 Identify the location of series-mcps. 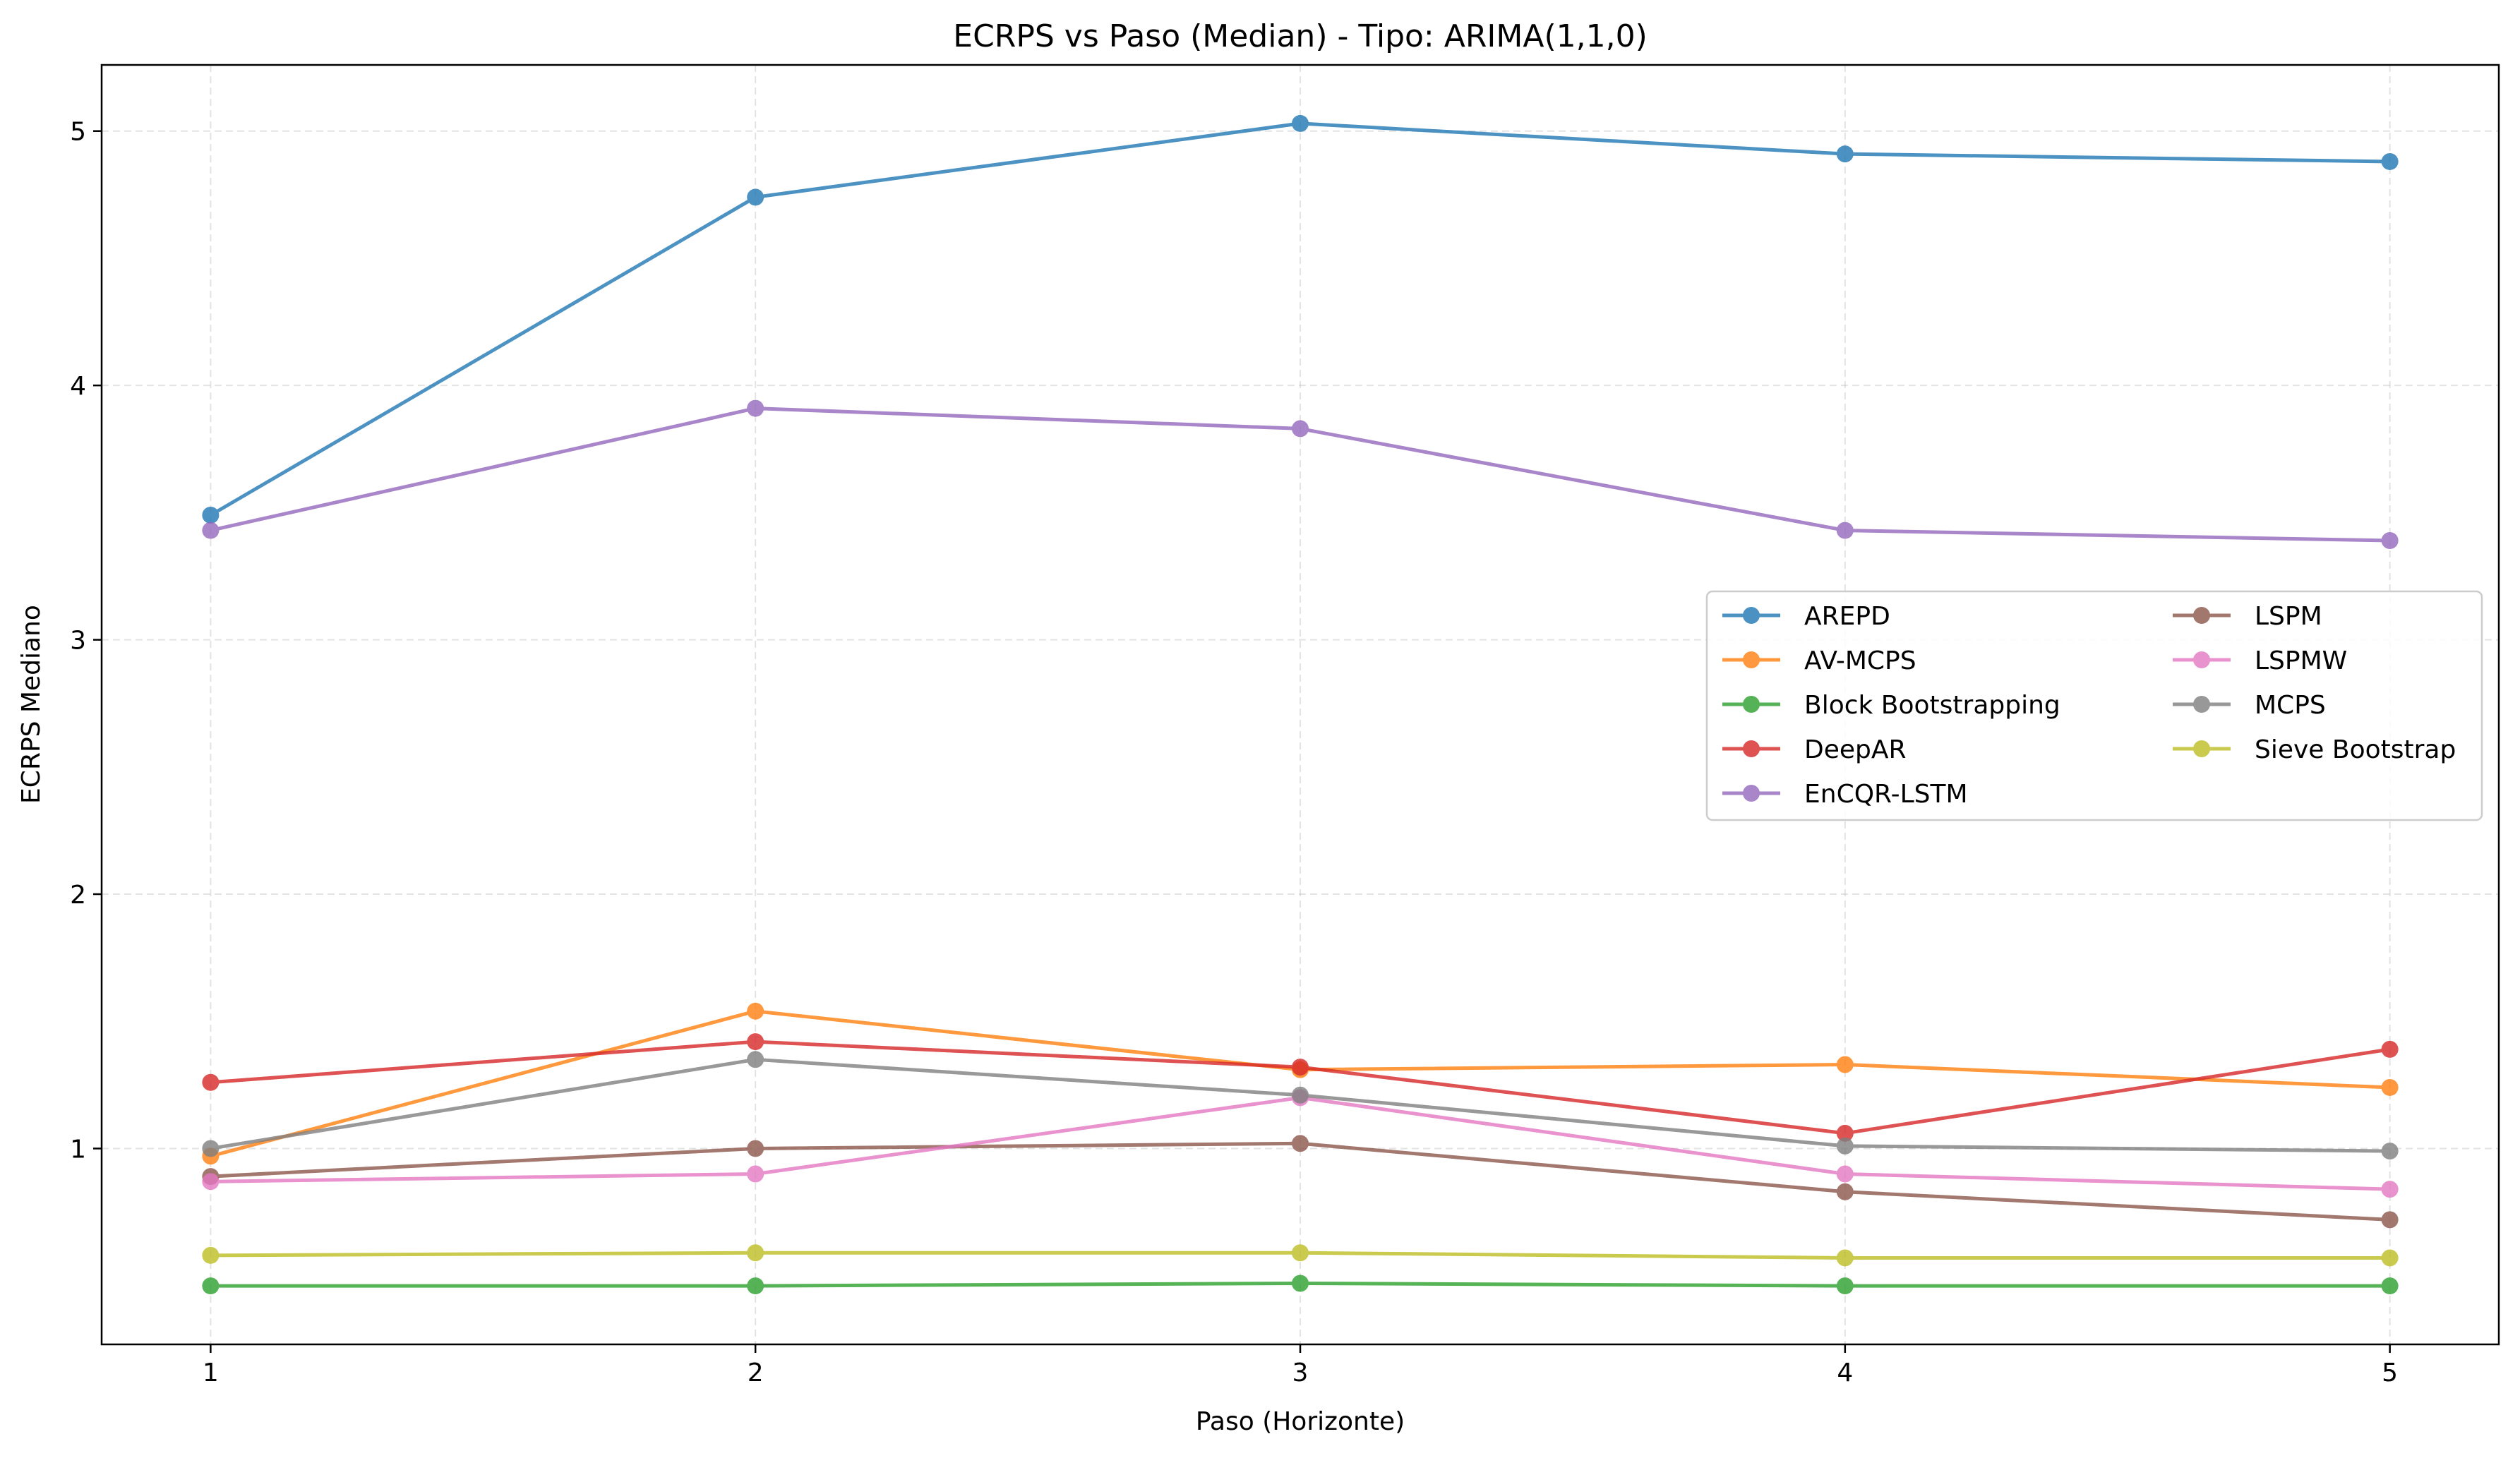
(1300, 1105).